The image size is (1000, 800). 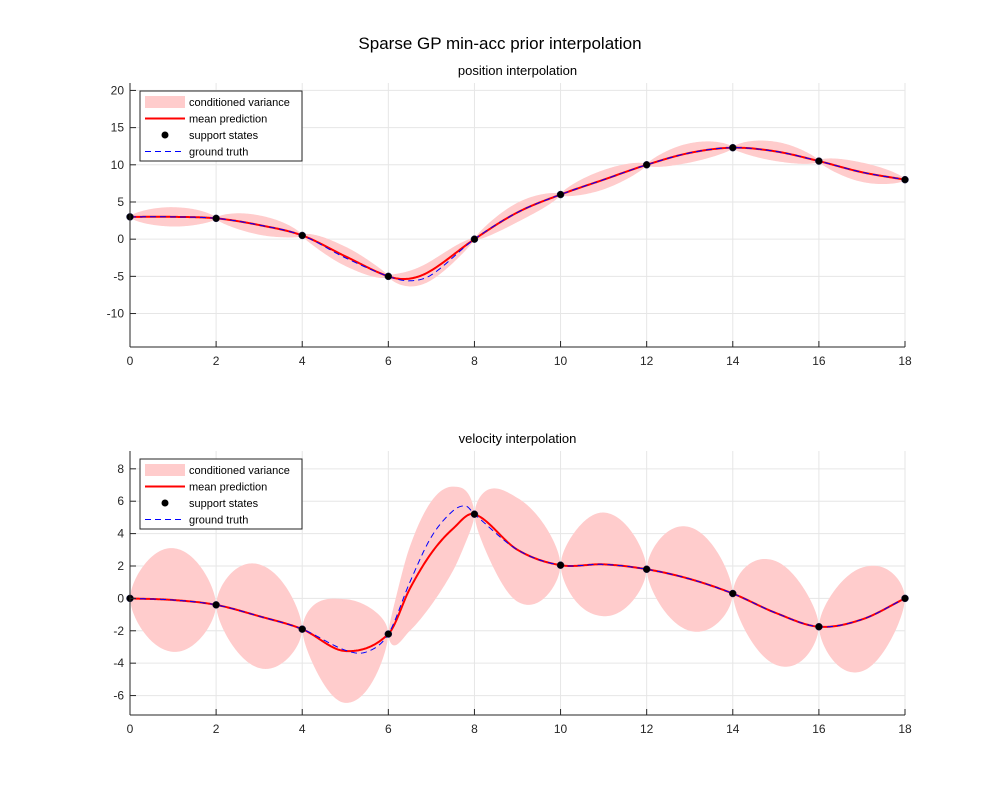 I want to click on y-tick-label: 15, so click(x=118, y=128).